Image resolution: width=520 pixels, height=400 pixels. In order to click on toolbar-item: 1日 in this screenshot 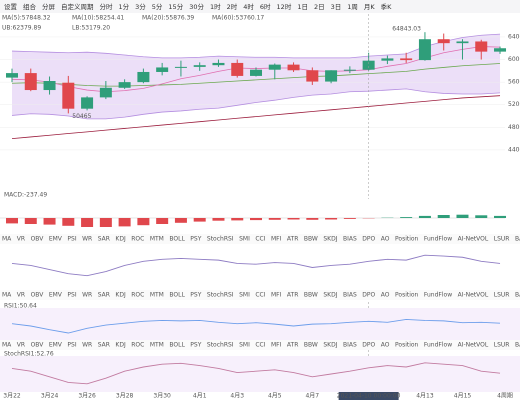, I will do `click(302, 7)`.